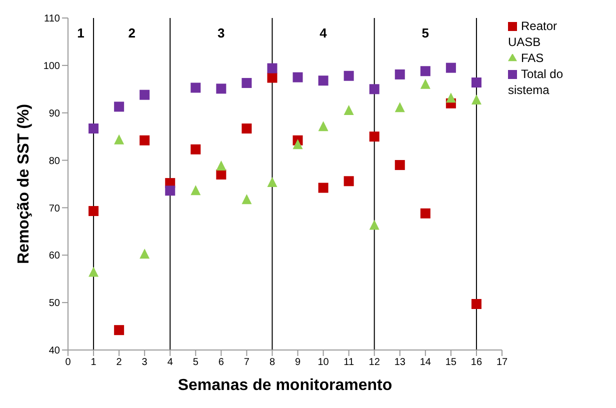 This screenshot has width=616, height=408. What do you see at coordinates (400, 362) in the screenshot?
I see `x-tick-label: 13` at bounding box center [400, 362].